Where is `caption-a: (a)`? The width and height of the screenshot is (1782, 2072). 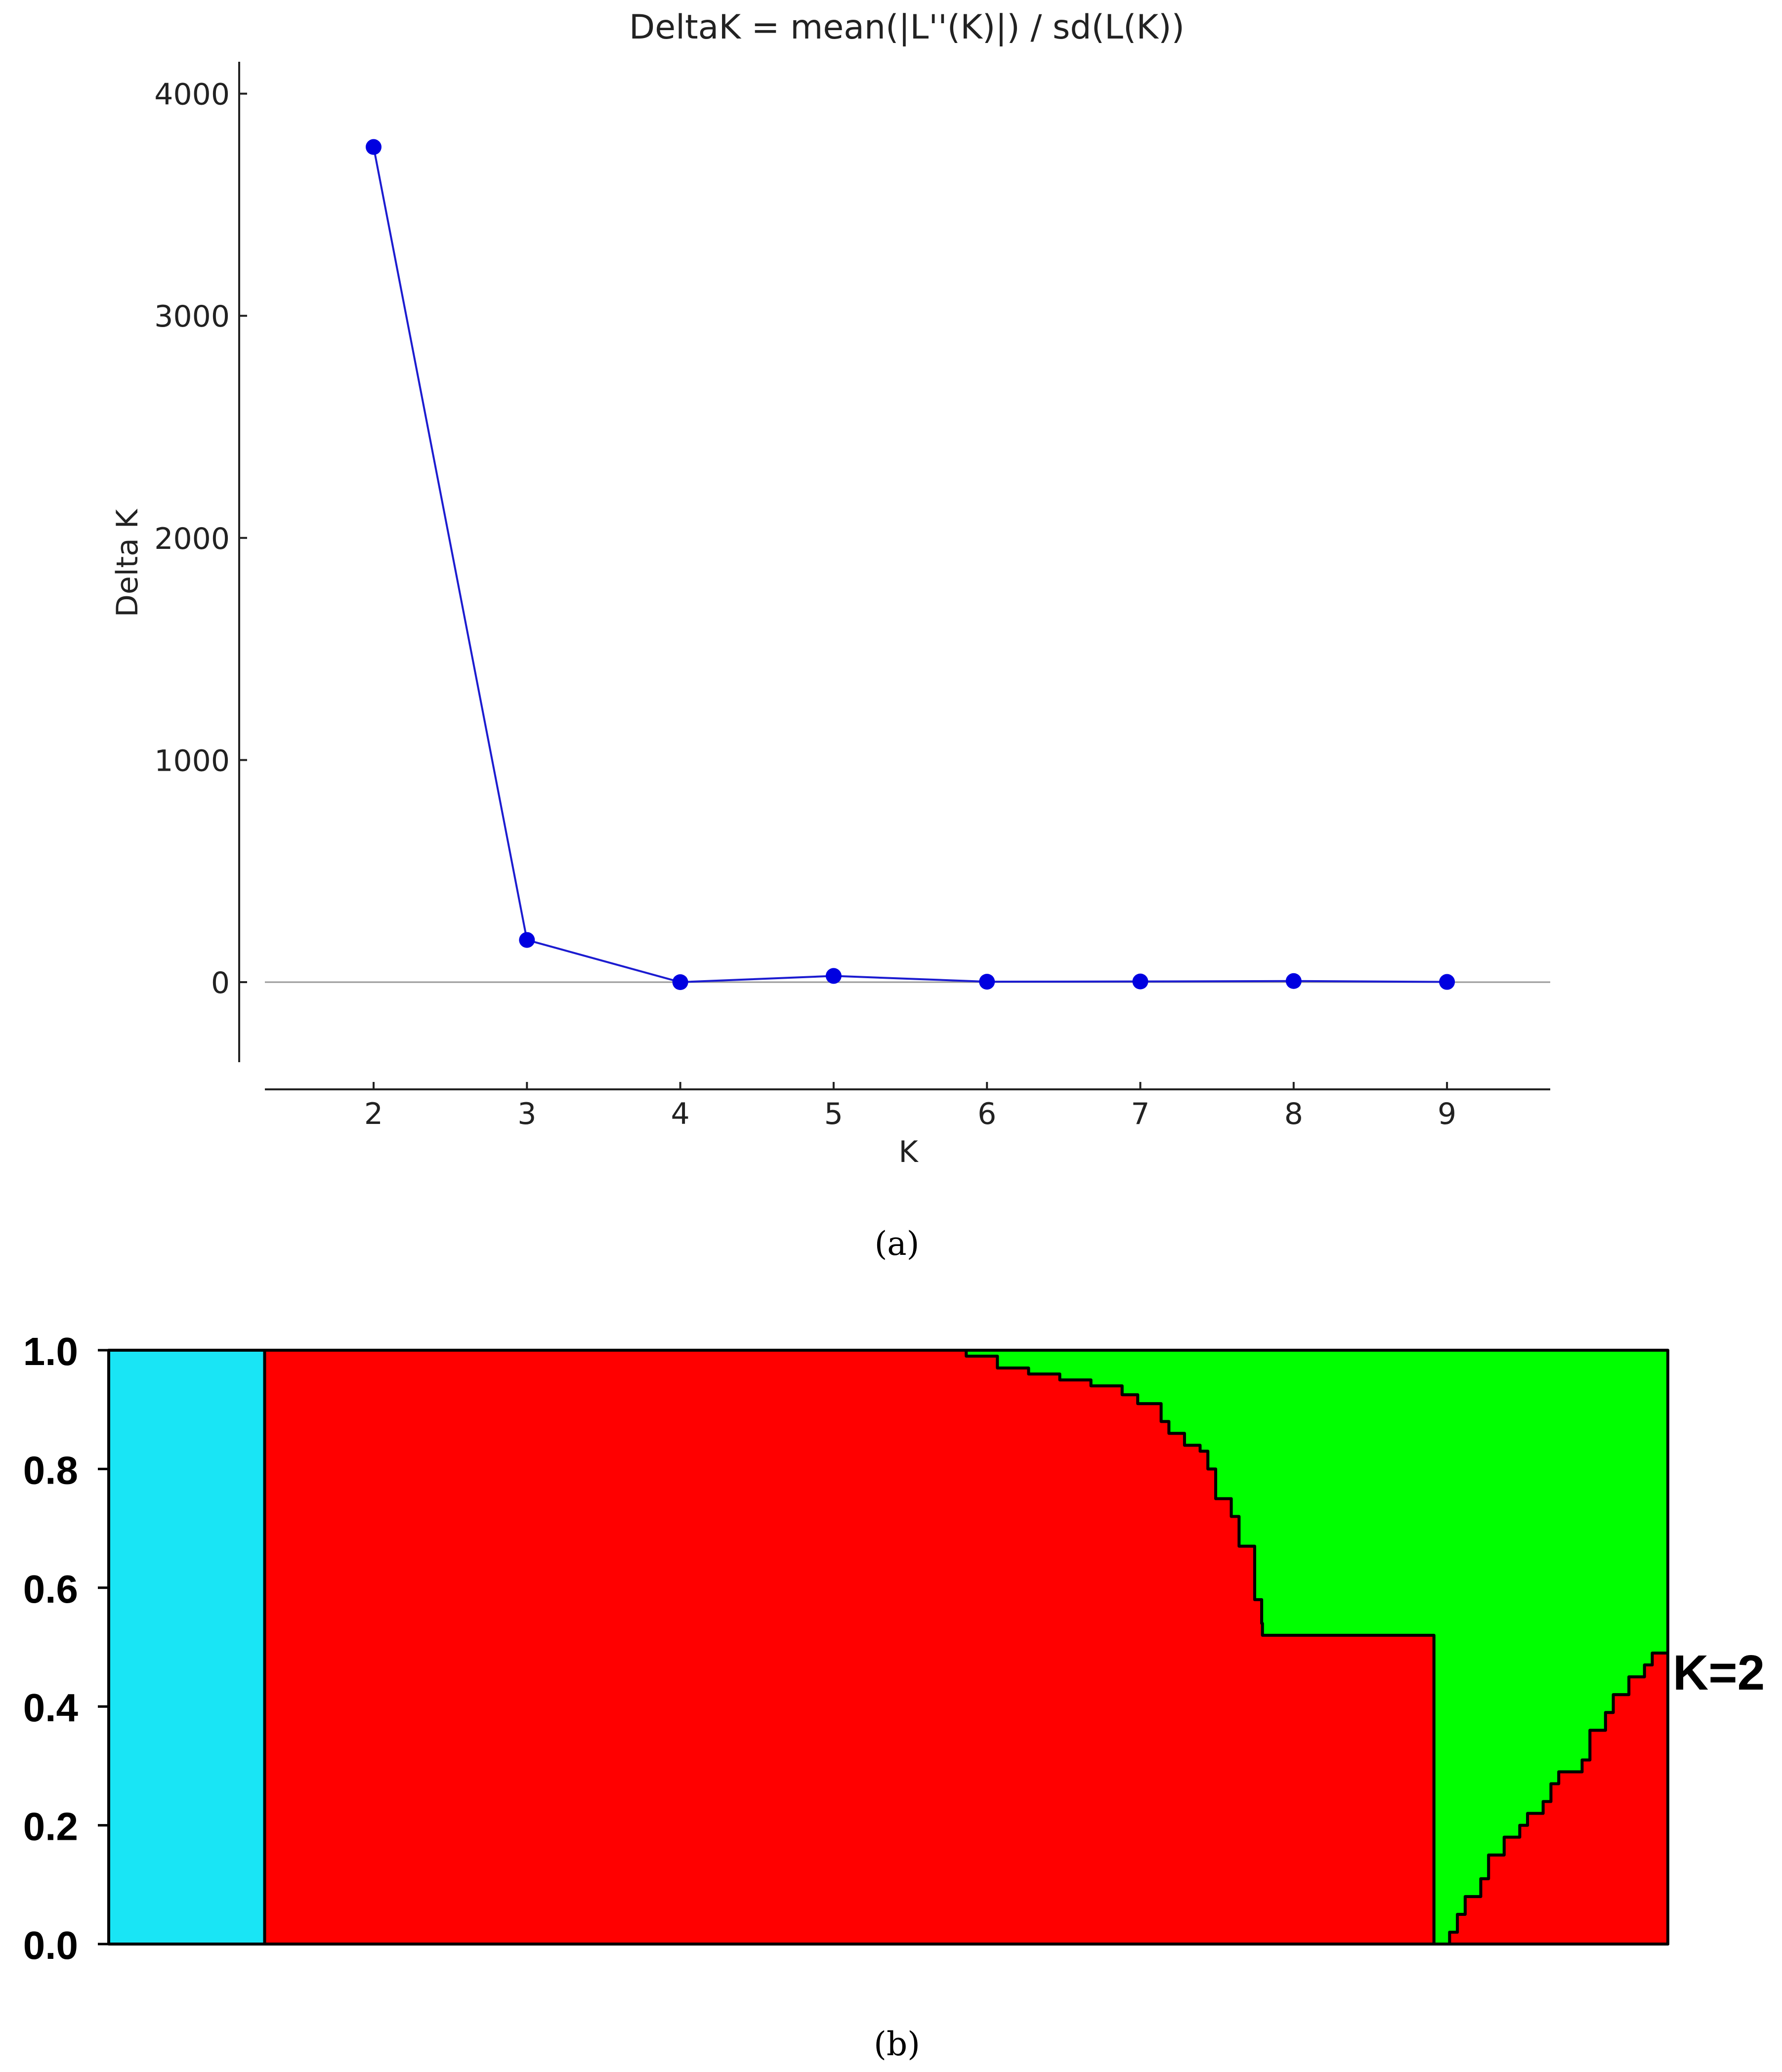
caption-a: (a) is located at coordinates (897, 1244).